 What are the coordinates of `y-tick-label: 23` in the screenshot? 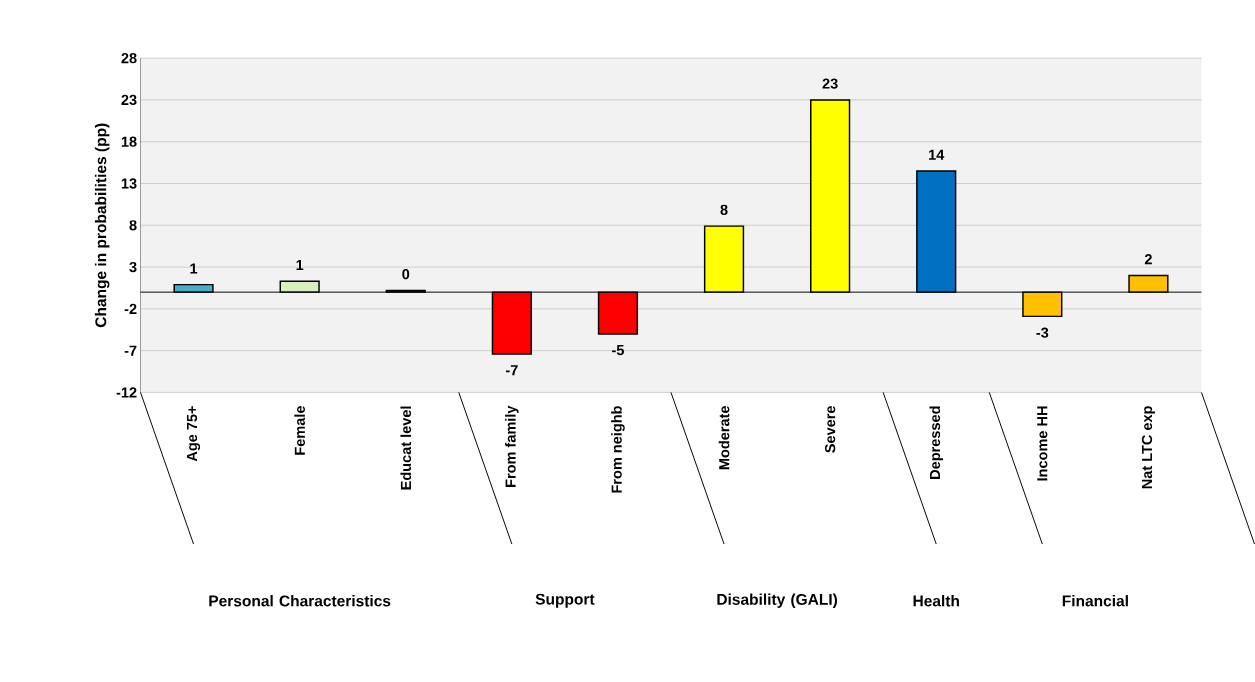 It's located at (129, 100).